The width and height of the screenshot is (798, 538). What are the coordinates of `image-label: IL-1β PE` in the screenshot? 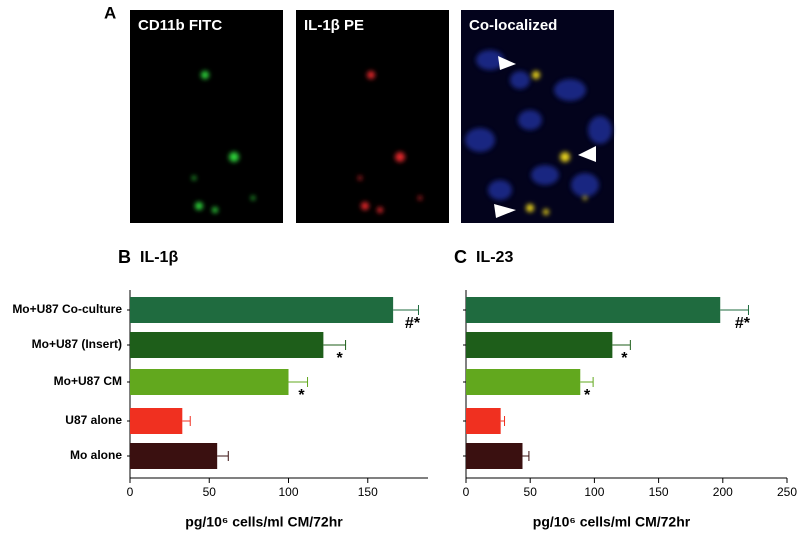 It's located at (334, 25).